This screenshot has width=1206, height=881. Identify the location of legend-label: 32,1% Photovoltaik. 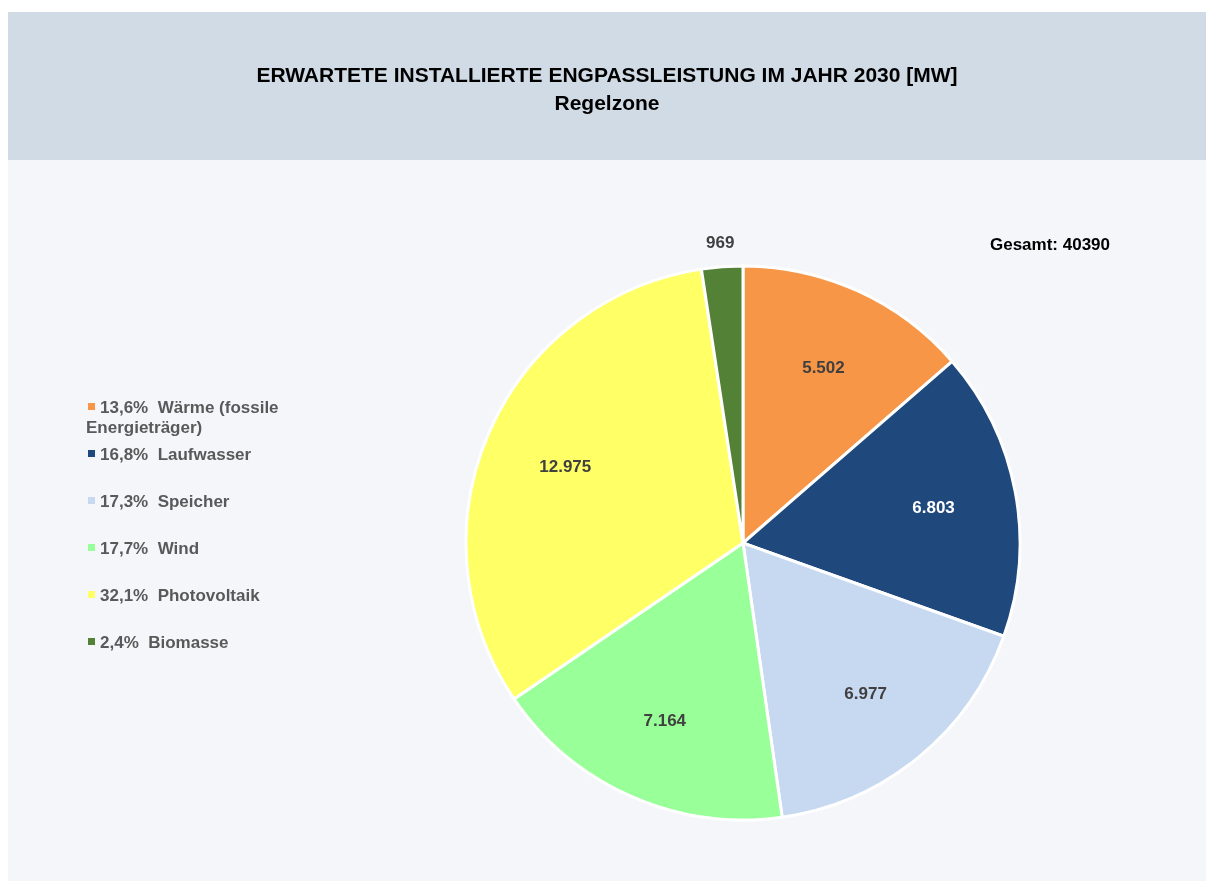
(180, 595).